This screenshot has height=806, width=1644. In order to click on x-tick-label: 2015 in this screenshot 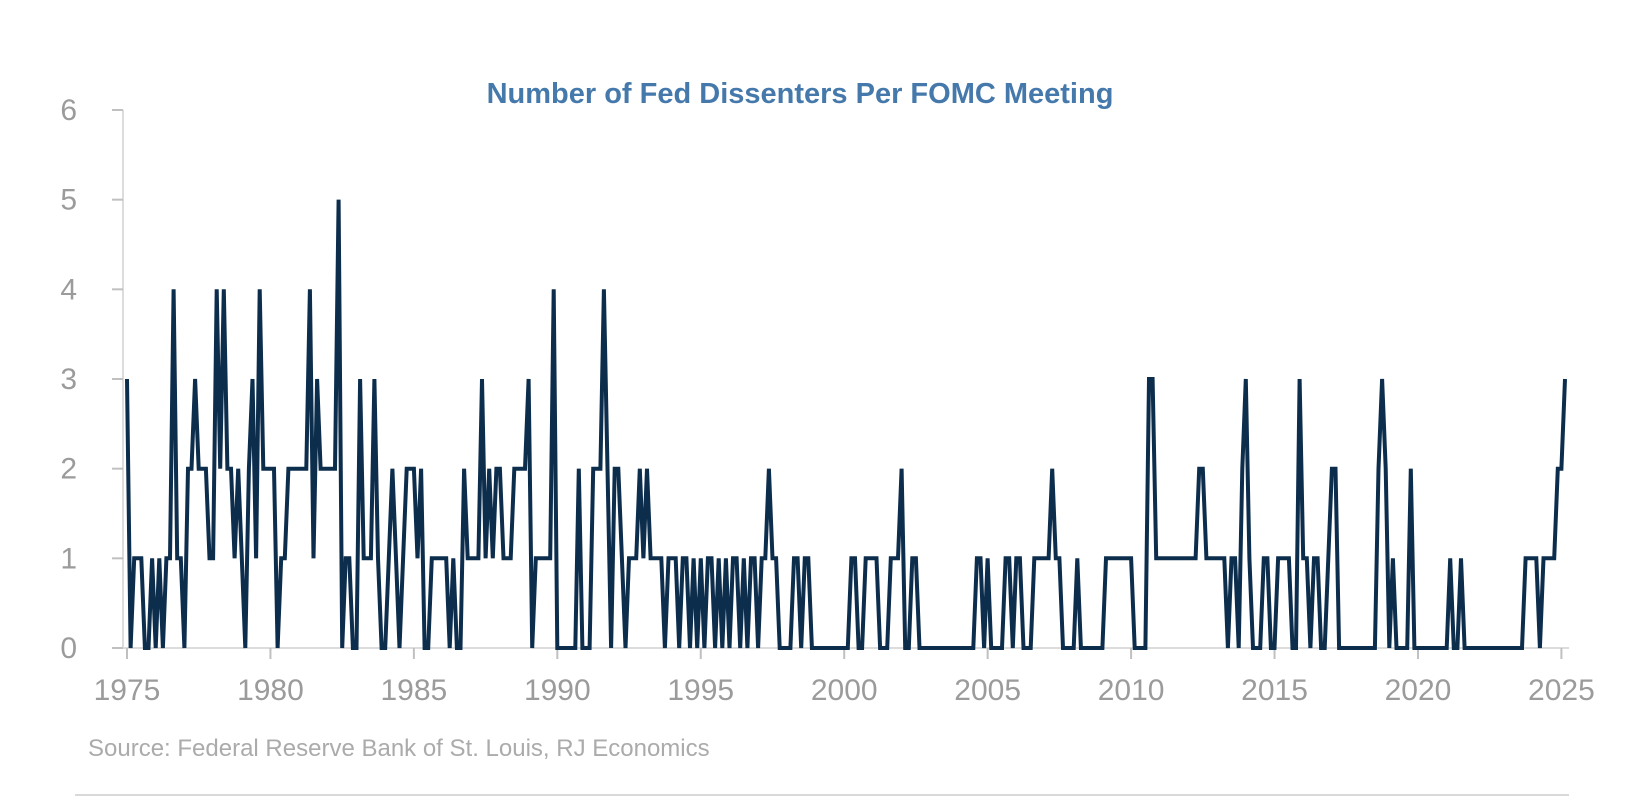, I will do `click(1274, 690)`.